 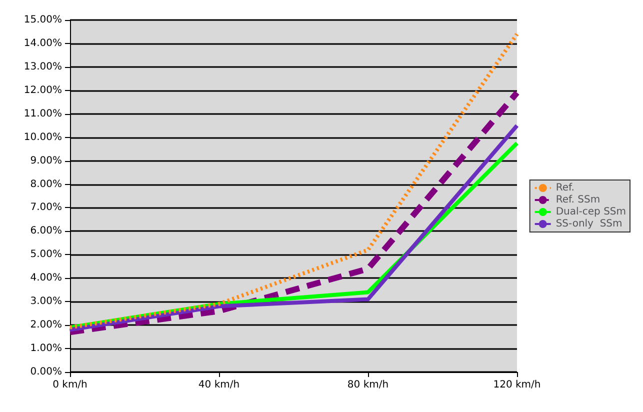 What do you see at coordinates (517, 385) in the screenshot?
I see `x-tick-label: 120 km/h` at bounding box center [517, 385].